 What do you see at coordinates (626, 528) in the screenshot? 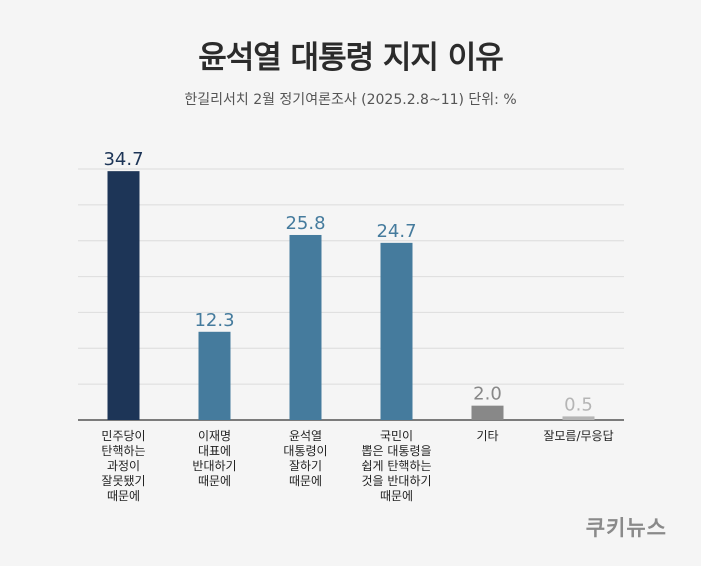
I see `publisher-logo: 쿠키뉴스` at bounding box center [626, 528].